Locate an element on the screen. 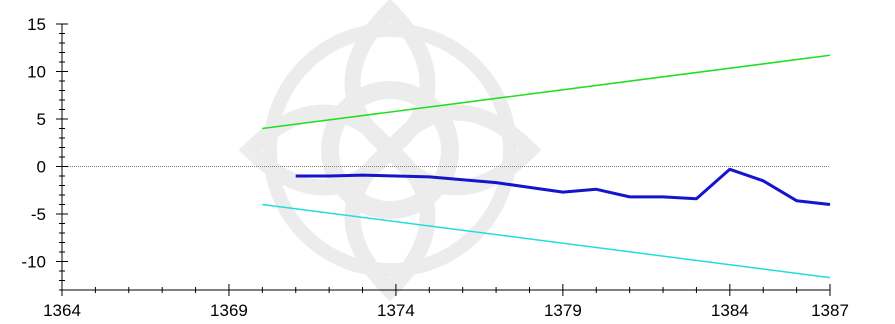  x-tick-label: 1369 is located at coordinates (229, 310).